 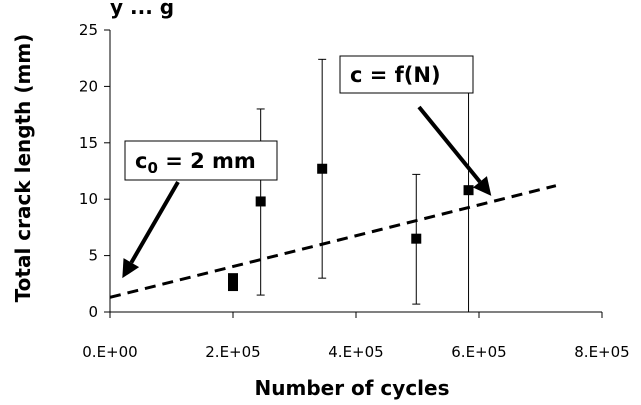 I want to click on annotation-initial-crack-arrowhead, so click(x=131, y=268).